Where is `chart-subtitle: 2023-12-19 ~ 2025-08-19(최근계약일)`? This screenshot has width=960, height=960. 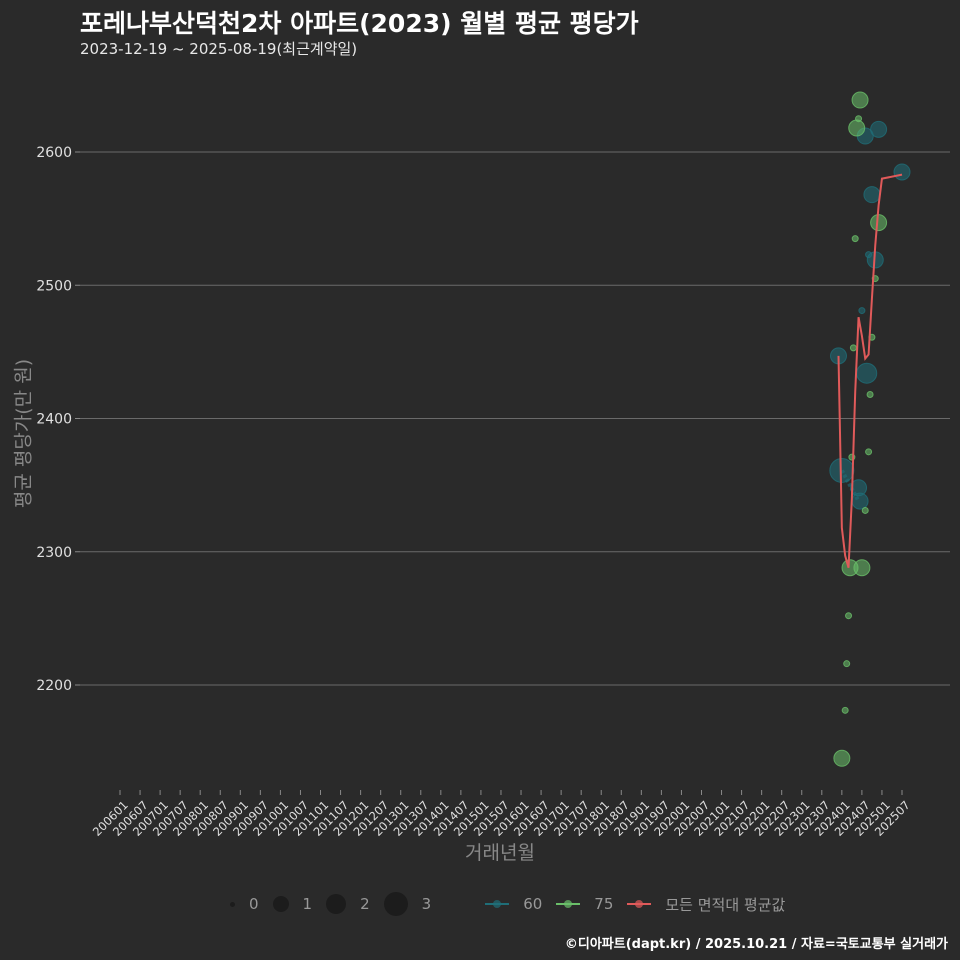 chart-subtitle: 2023-12-19 ~ 2025-08-19(최근계약일) is located at coordinates (219, 49).